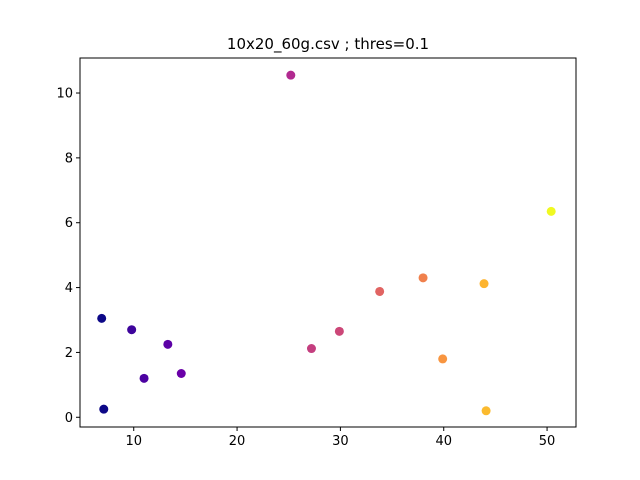 The height and width of the screenshot is (480, 640). What do you see at coordinates (133, 441) in the screenshot?
I see `x-tick-label: 10` at bounding box center [133, 441].